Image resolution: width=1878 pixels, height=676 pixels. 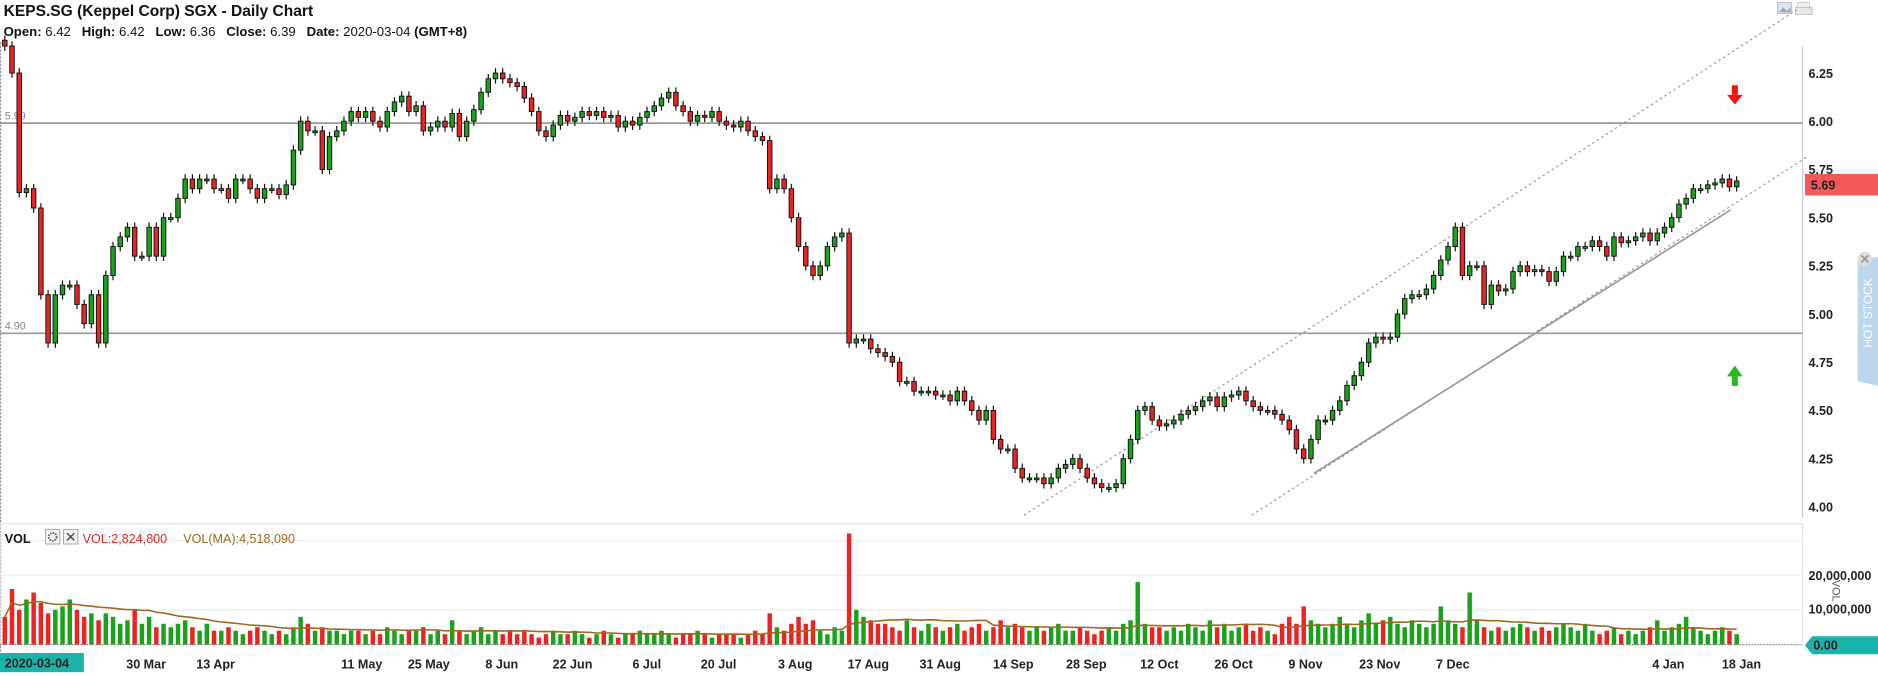 What do you see at coordinates (501, 665) in the screenshot?
I see `date-tick: 8 Jun` at bounding box center [501, 665].